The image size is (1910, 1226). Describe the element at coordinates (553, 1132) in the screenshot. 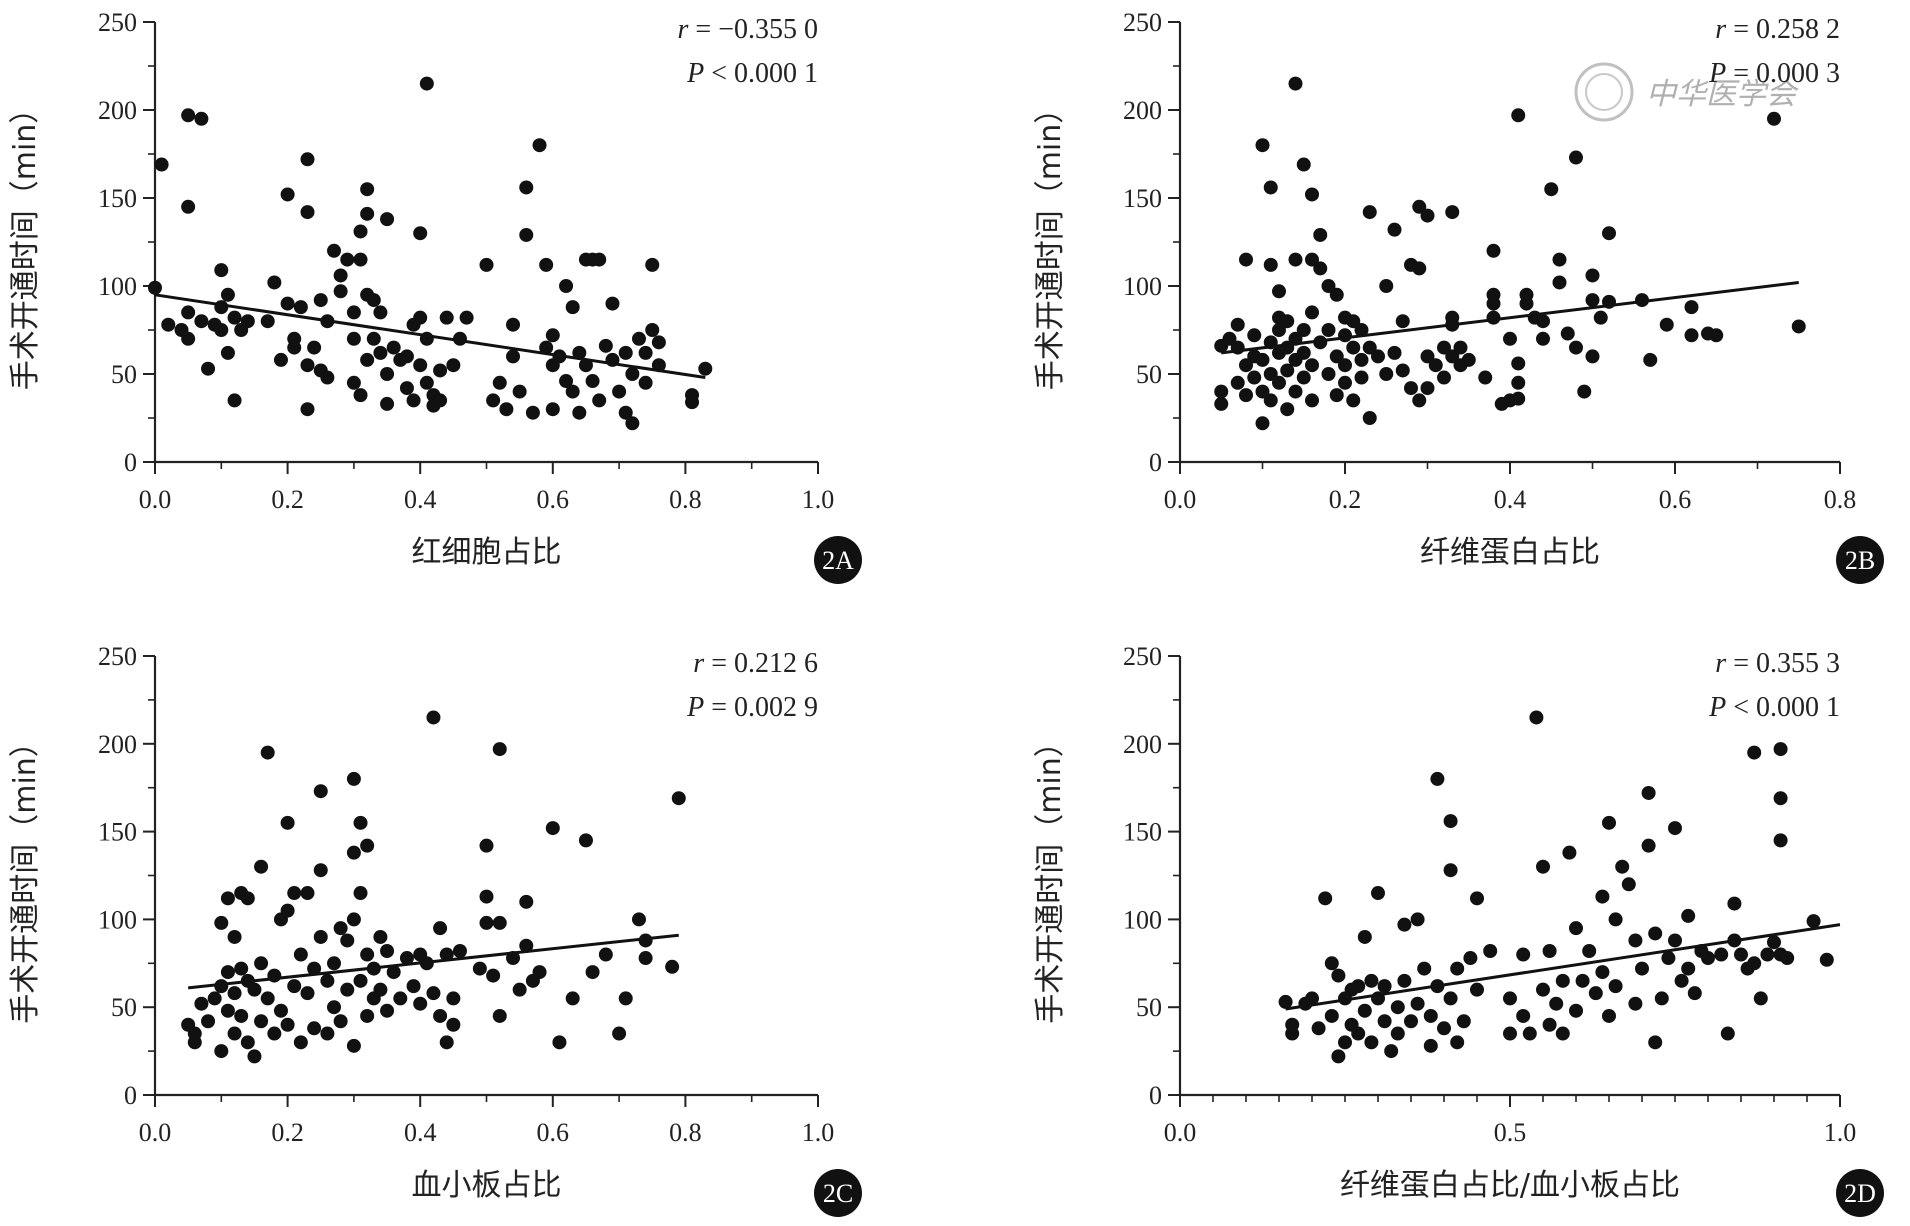

I see `panel-2c-x-tick-label: 0.6` at that location.